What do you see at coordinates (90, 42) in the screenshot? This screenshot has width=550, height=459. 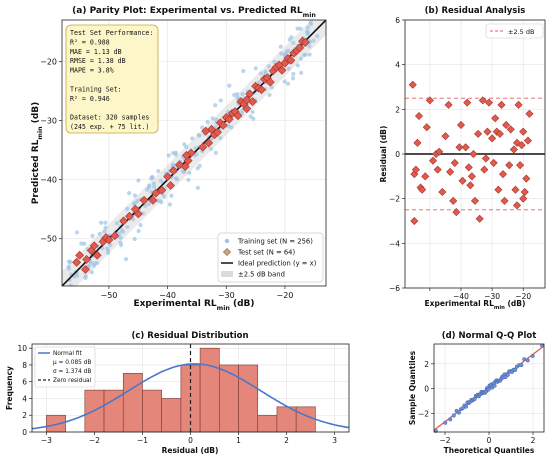 I see `stats-line: R² = 0.988` at bounding box center [90, 42].